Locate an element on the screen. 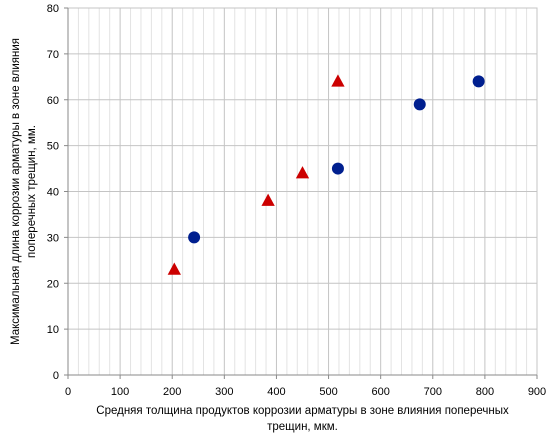  y-tick-label: 30 is located at coordinates (53, 238).